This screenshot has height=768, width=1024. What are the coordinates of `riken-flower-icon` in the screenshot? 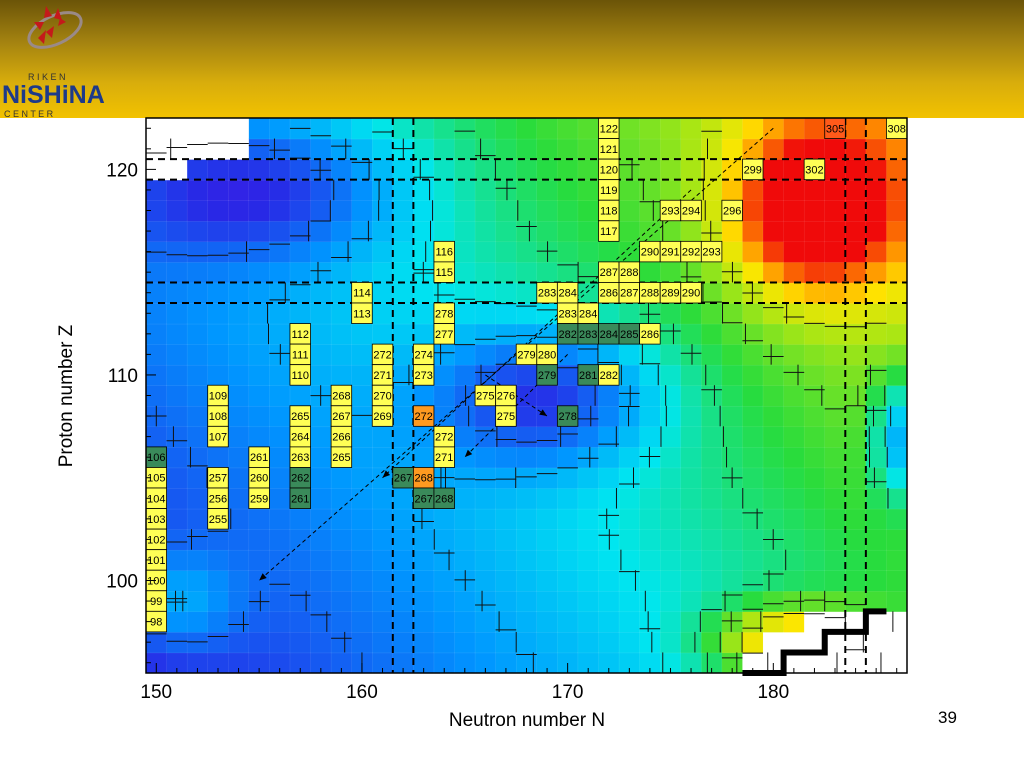 It's located at (55, 27).